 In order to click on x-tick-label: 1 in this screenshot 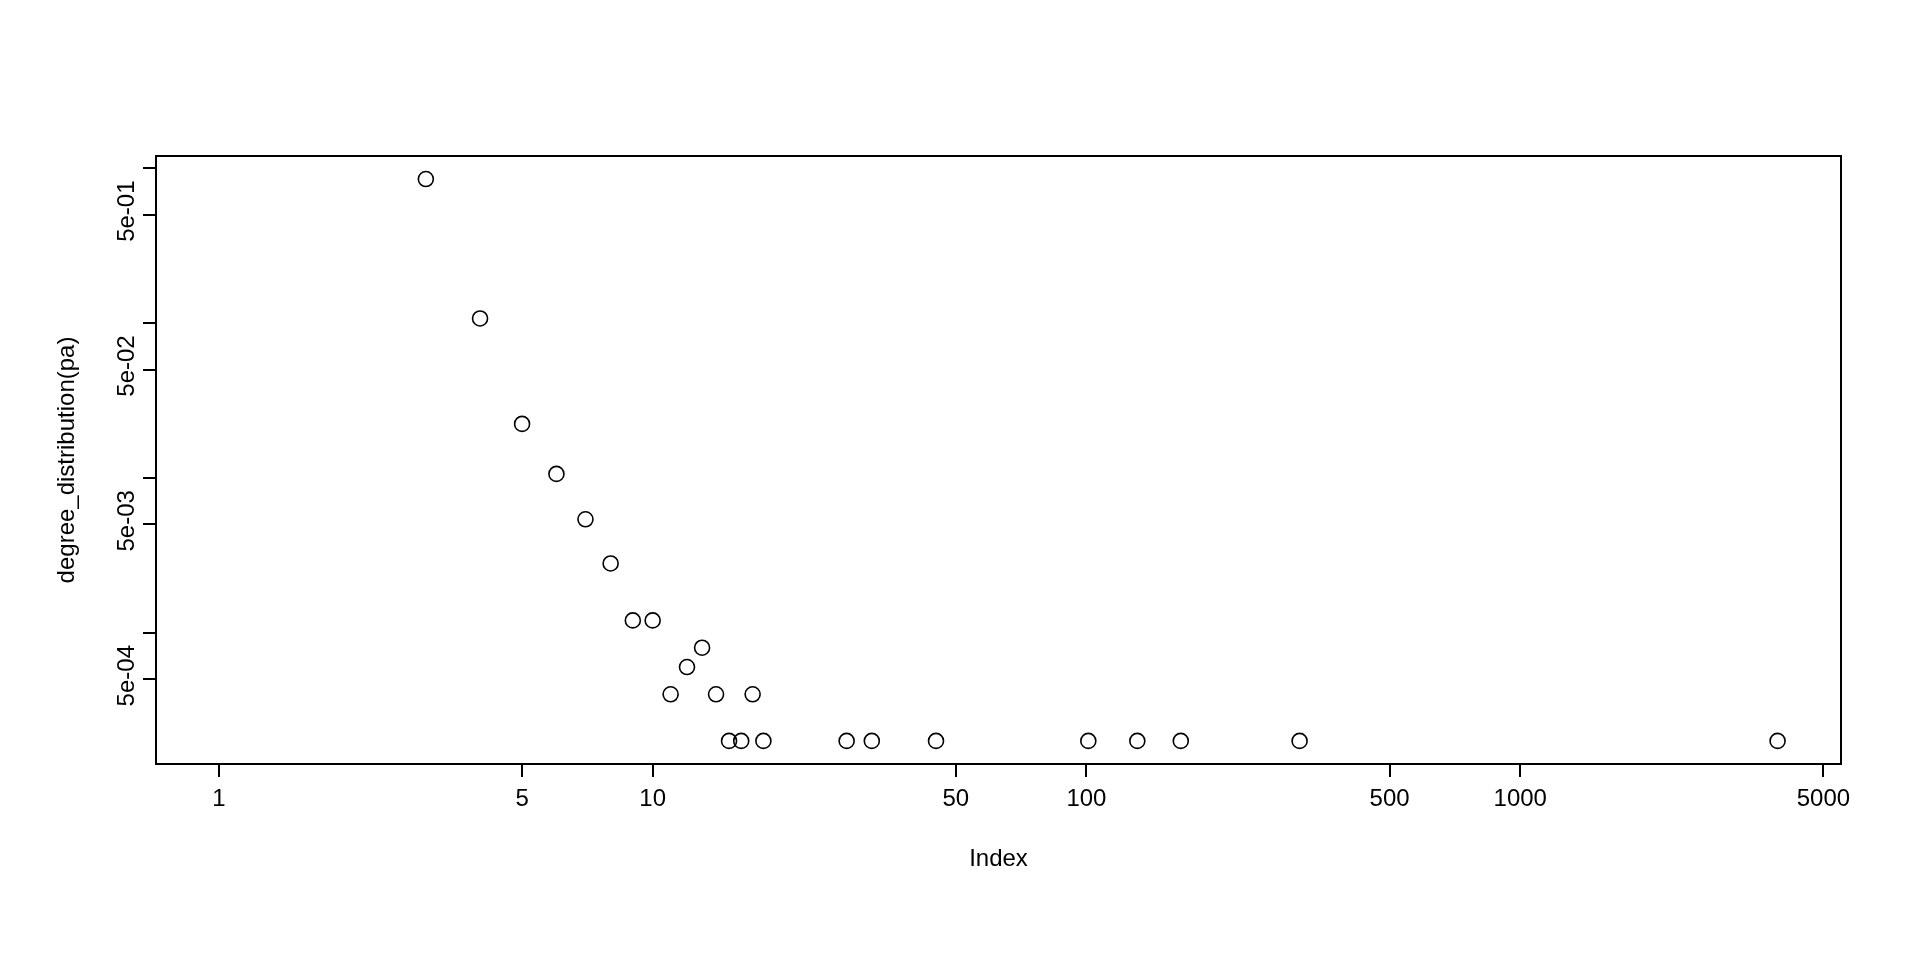, I will do `click(219, 797)`.